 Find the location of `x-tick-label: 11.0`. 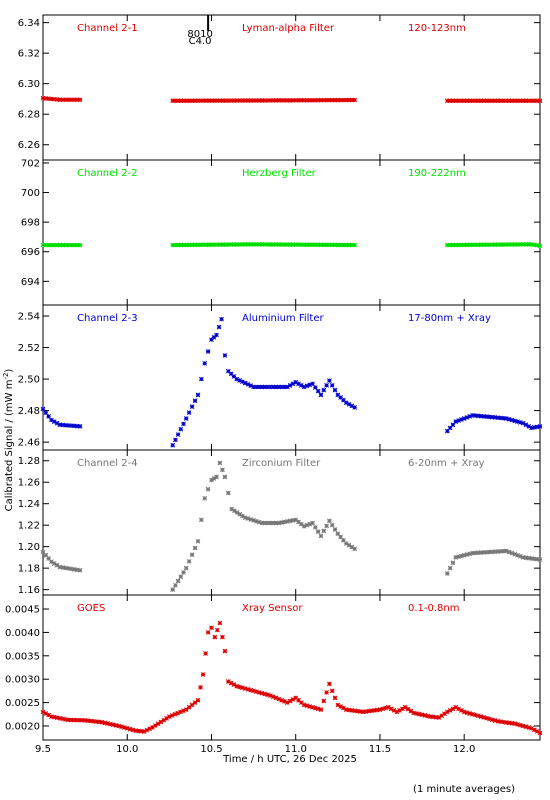

x-tick-label: 11.0 is located at coordinates (296, 749).